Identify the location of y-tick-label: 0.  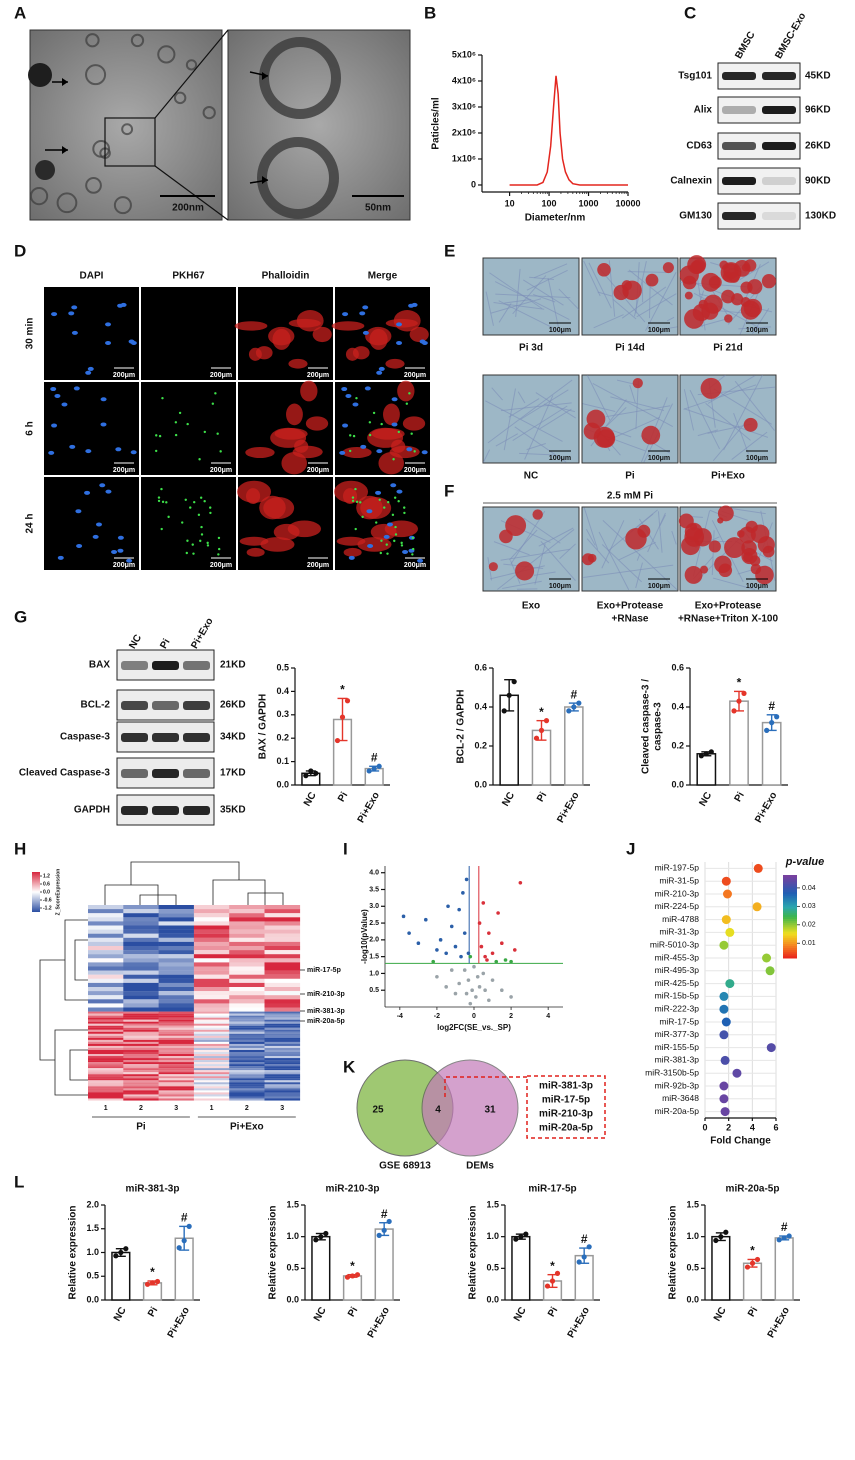
(473, 184).